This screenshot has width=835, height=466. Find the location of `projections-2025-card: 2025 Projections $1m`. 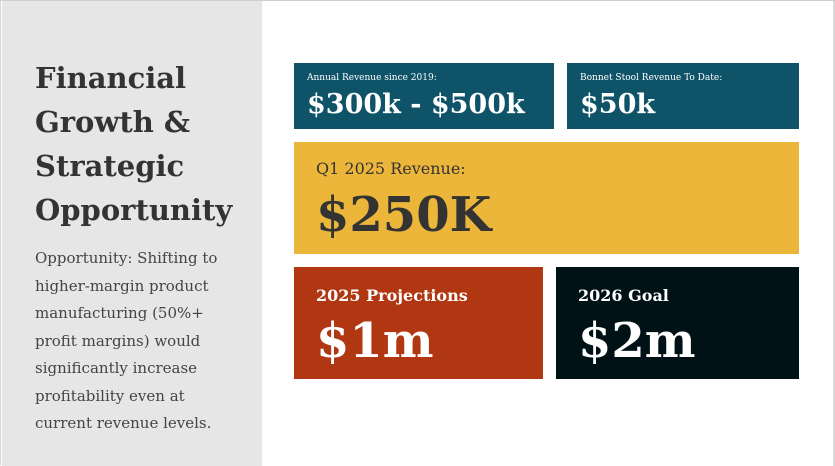

projections-2025-card: 2025 Projections $1m is located at coordinates (418, 323).